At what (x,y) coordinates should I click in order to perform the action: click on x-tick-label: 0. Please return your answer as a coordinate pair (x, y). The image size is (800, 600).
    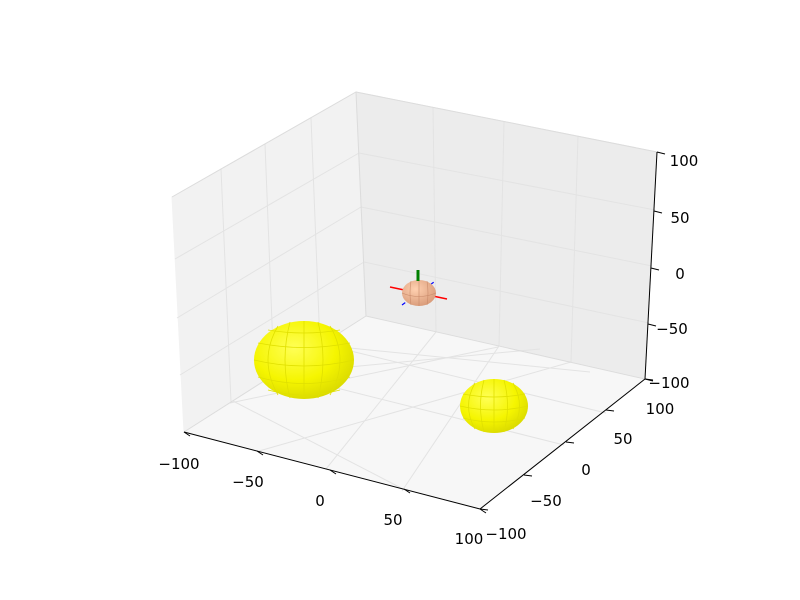
    Looking at the image, I should click on (320, 501).